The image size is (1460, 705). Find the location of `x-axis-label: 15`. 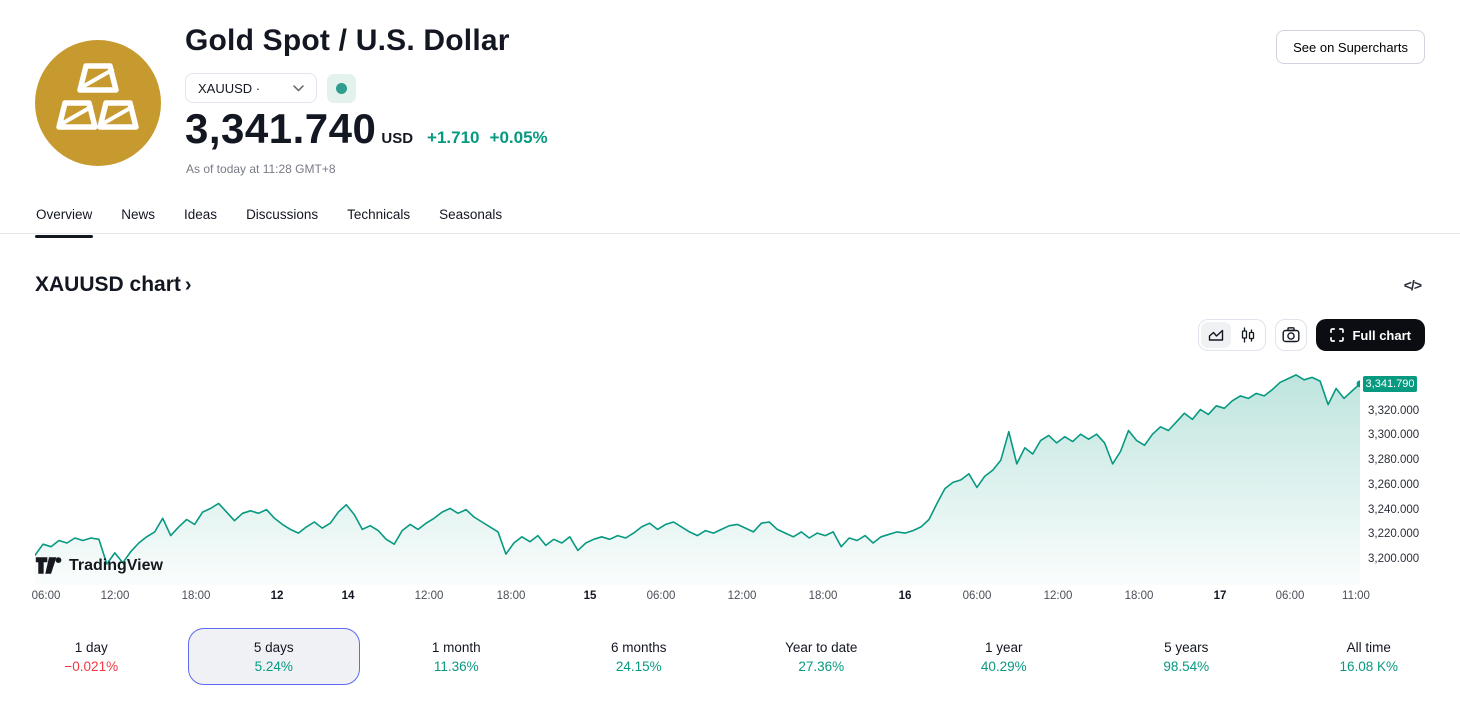

x-axis-label: 15 is located at coordinates (590, 596).